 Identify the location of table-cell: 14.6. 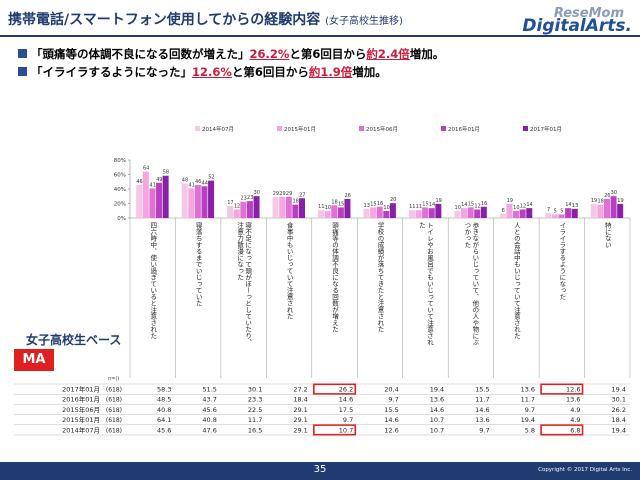
(482, 410).